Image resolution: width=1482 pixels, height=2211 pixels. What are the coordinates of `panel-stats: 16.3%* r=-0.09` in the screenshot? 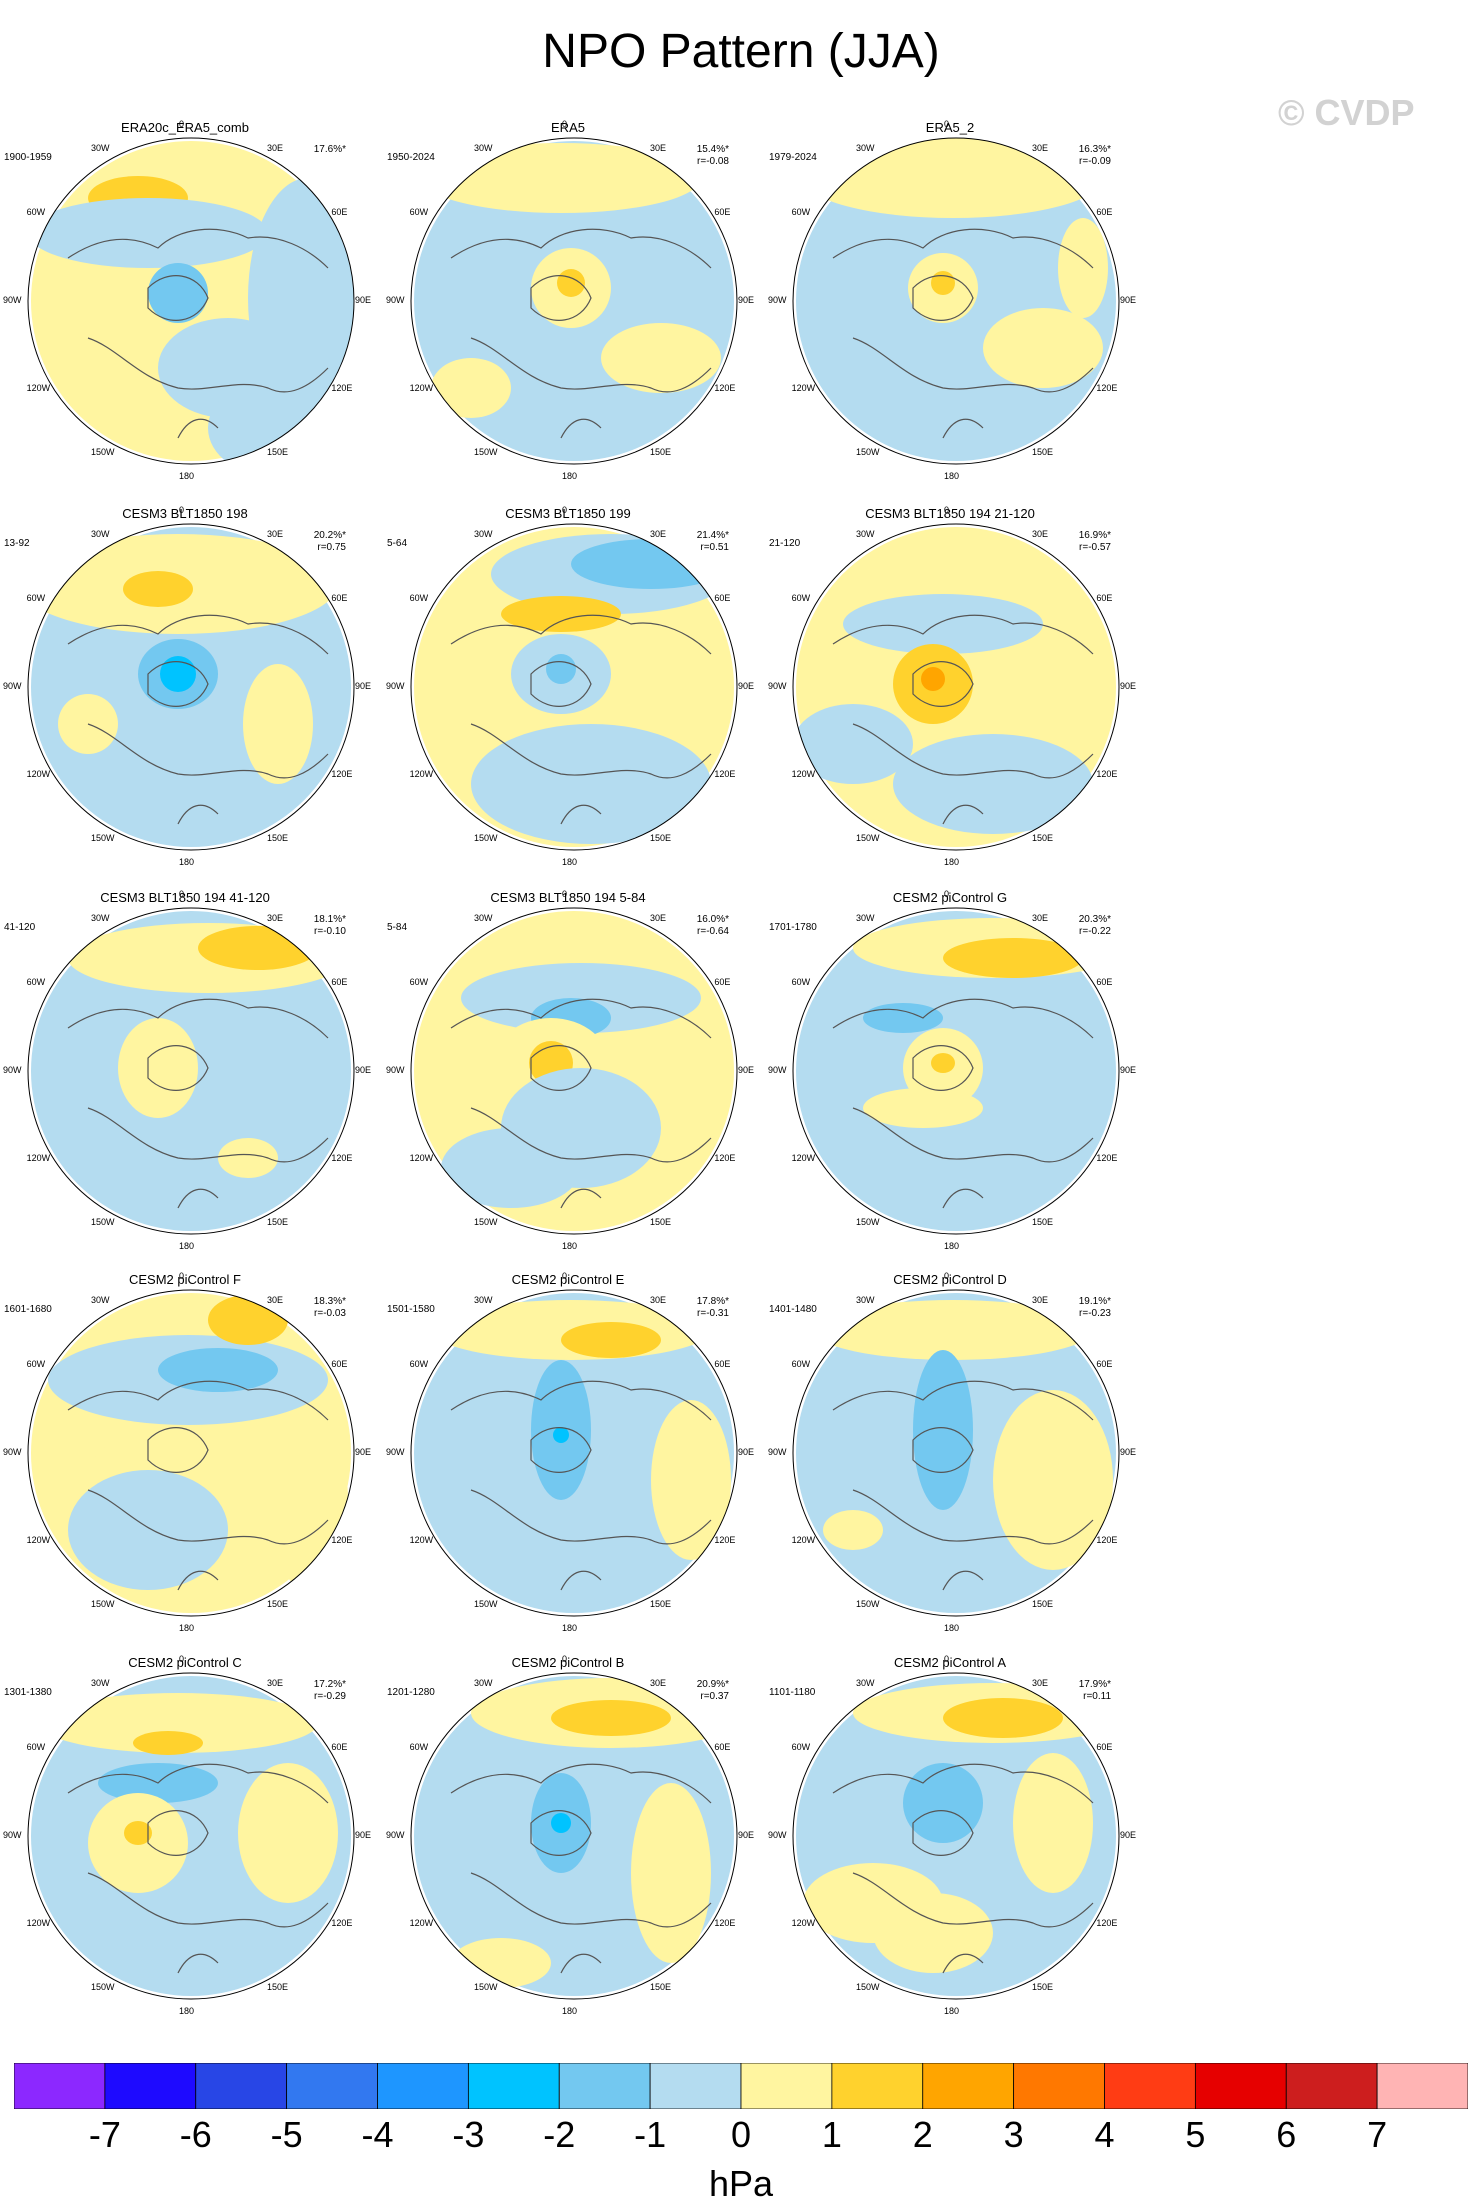 It's located at (1095, 156).